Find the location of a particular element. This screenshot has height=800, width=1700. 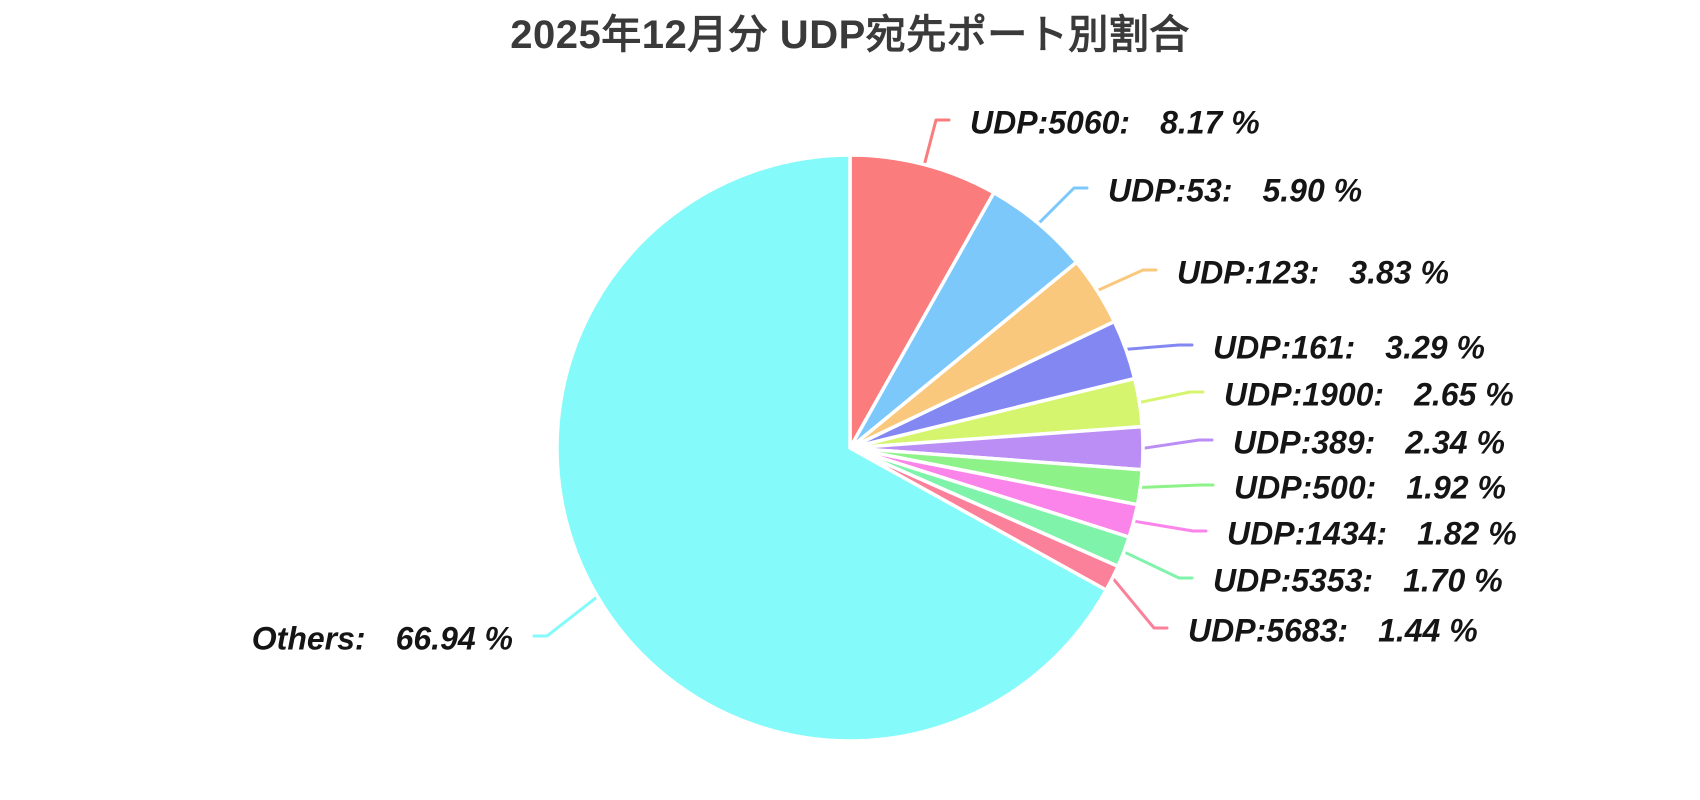

slice-label-UDP-161: UDP:161: 3.29 % is located at coordinates (1349, 348).